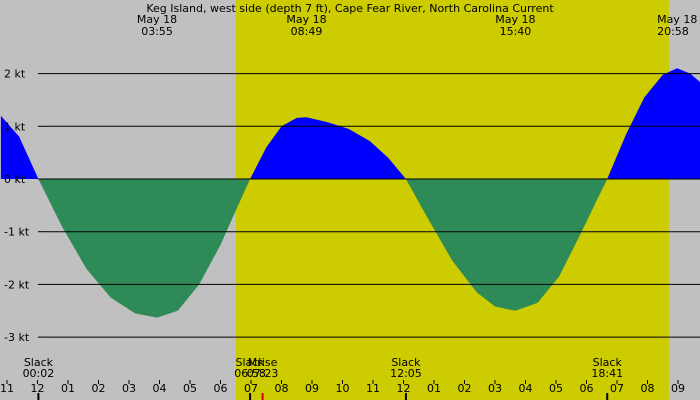 The height and width of the screenshot is (400, 700). What do you see at coordinates (406, 373) in the screenshot?
I see `event-time-label: 12:05` at bounding box center [406, 373].